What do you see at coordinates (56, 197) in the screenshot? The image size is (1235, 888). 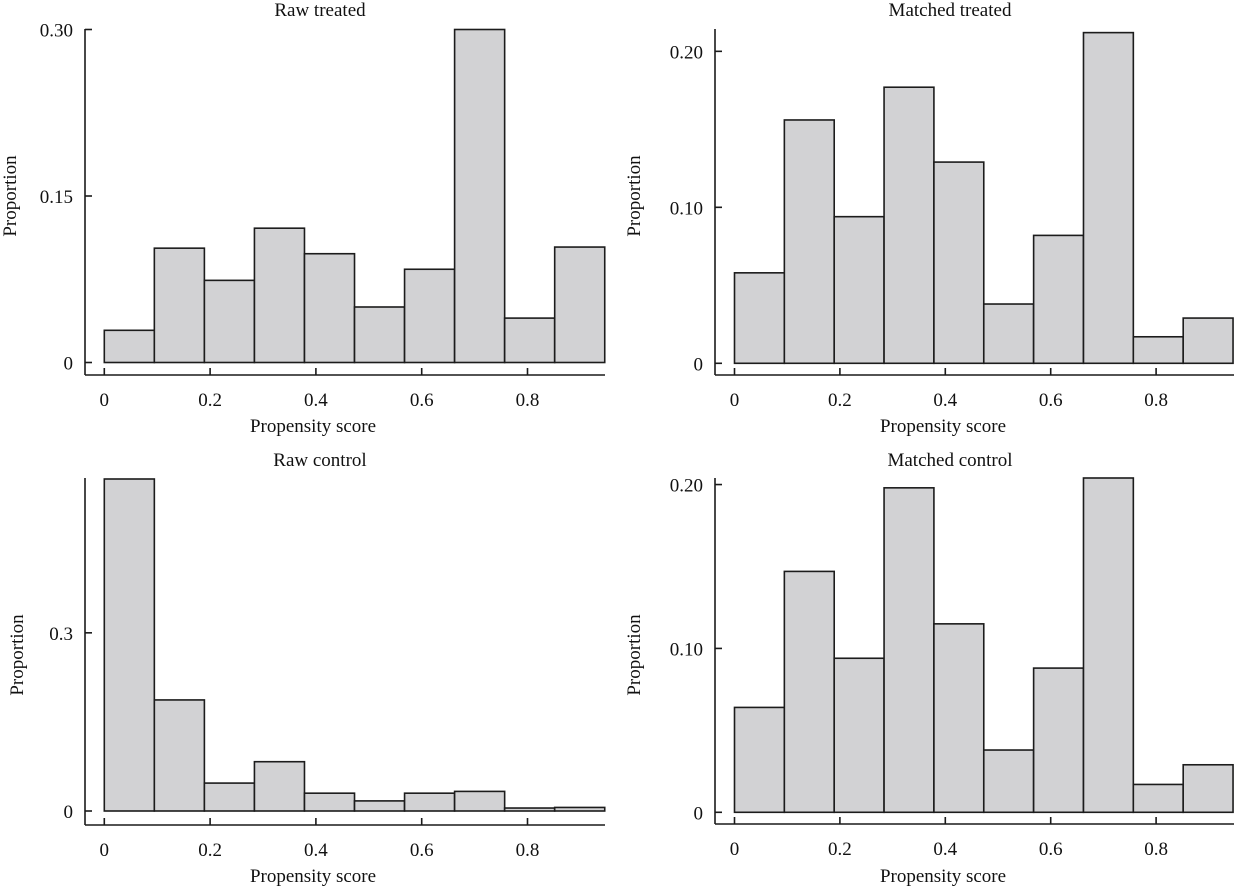 I see `y-tick-label: 0.15` at bounding box center [56, 197].